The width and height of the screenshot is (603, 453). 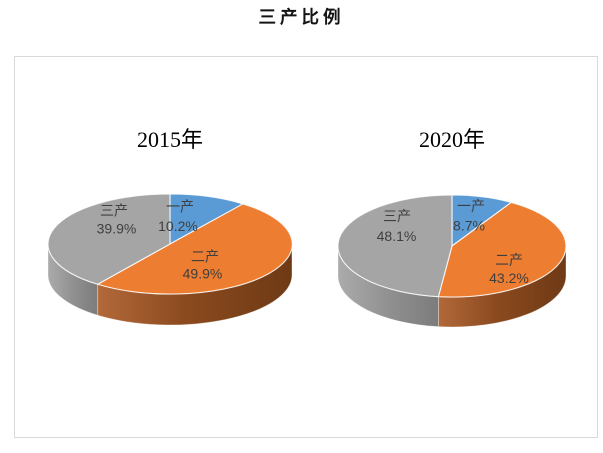 What do you see at coordinates (397, 236) in the screenshot?
I see `data-label-value: 48.1%` at bounding box center [397, 236].